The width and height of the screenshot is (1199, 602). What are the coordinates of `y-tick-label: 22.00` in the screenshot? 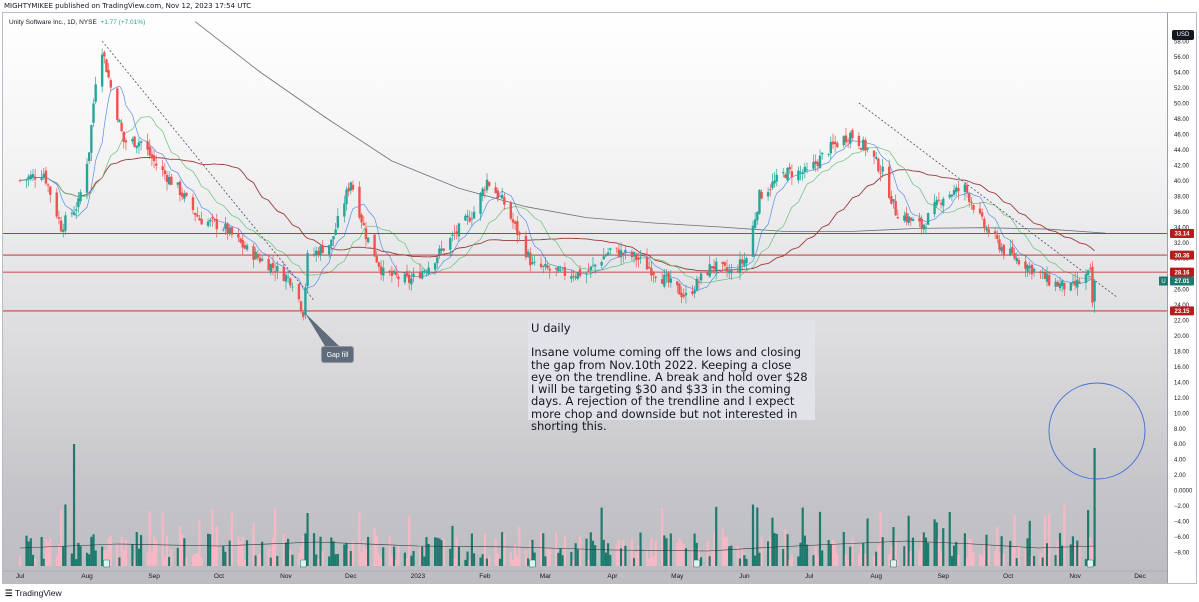 It's located at (1182, 321).